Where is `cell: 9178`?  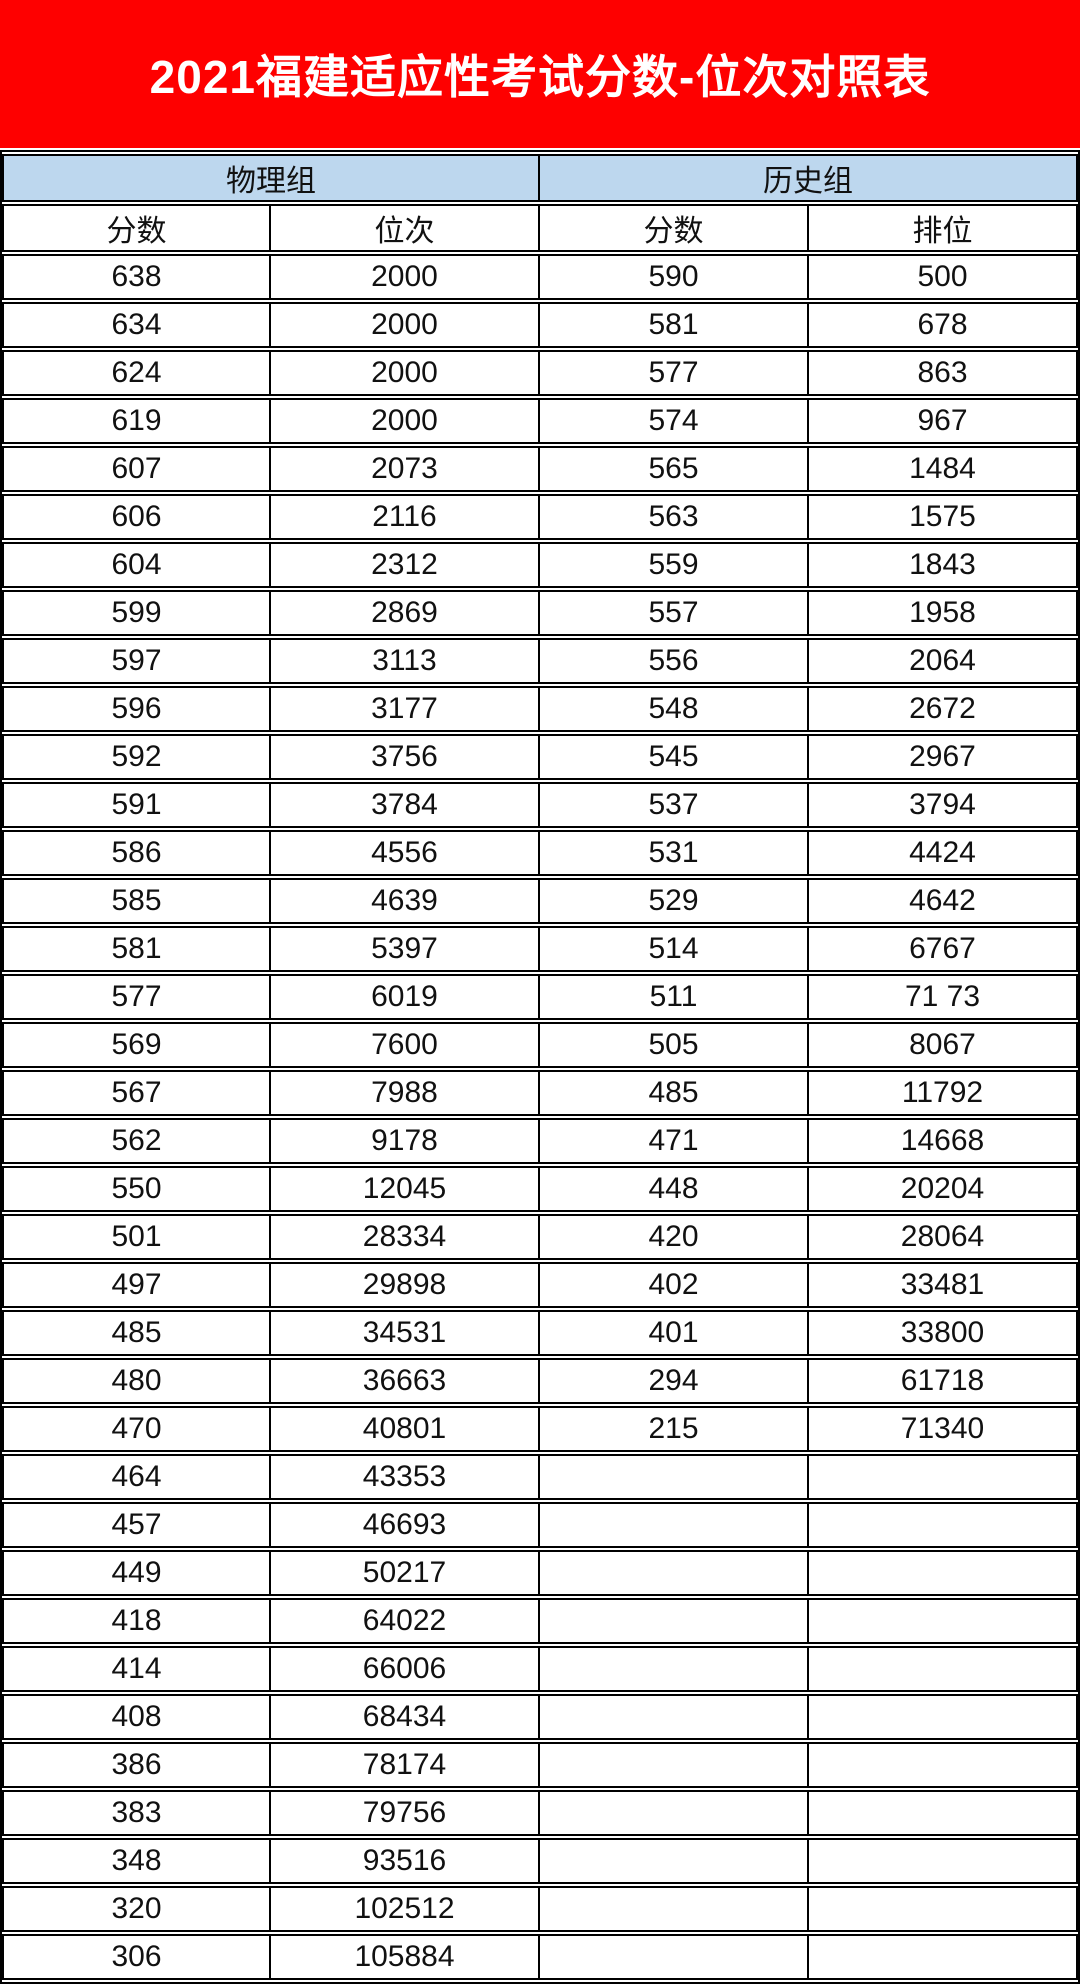 cell: 9178 is located at coordinates (405, 1141).